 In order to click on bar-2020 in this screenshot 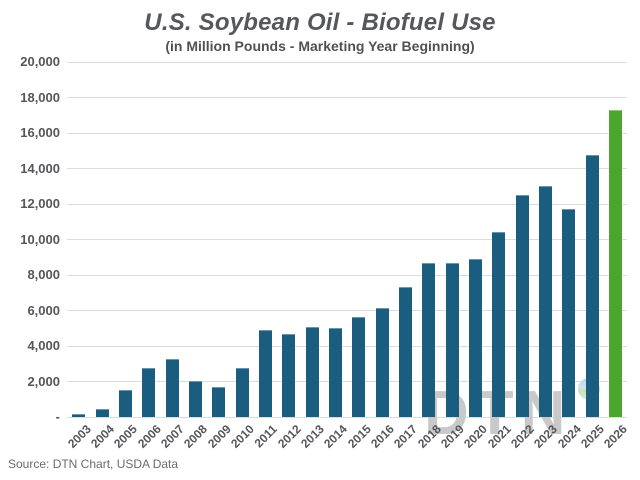, I will do `click(475, 338)`.